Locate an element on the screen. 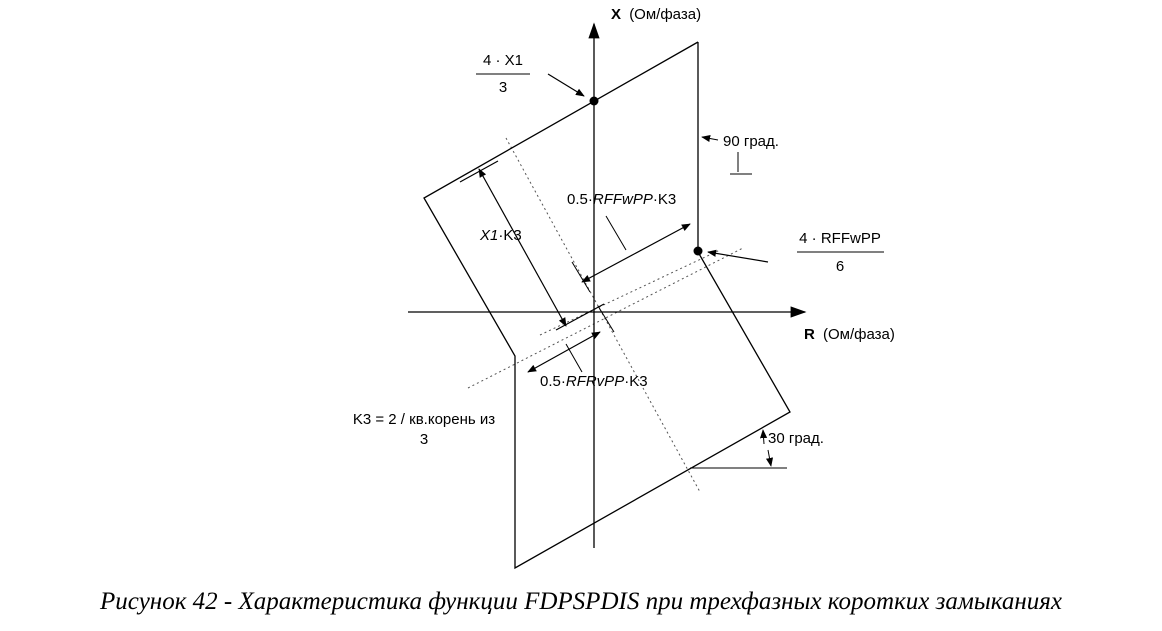 The height and width of the screenshot is (631, 1162). top-fraction-denominator: 3 is located at coordinates (503, 87).